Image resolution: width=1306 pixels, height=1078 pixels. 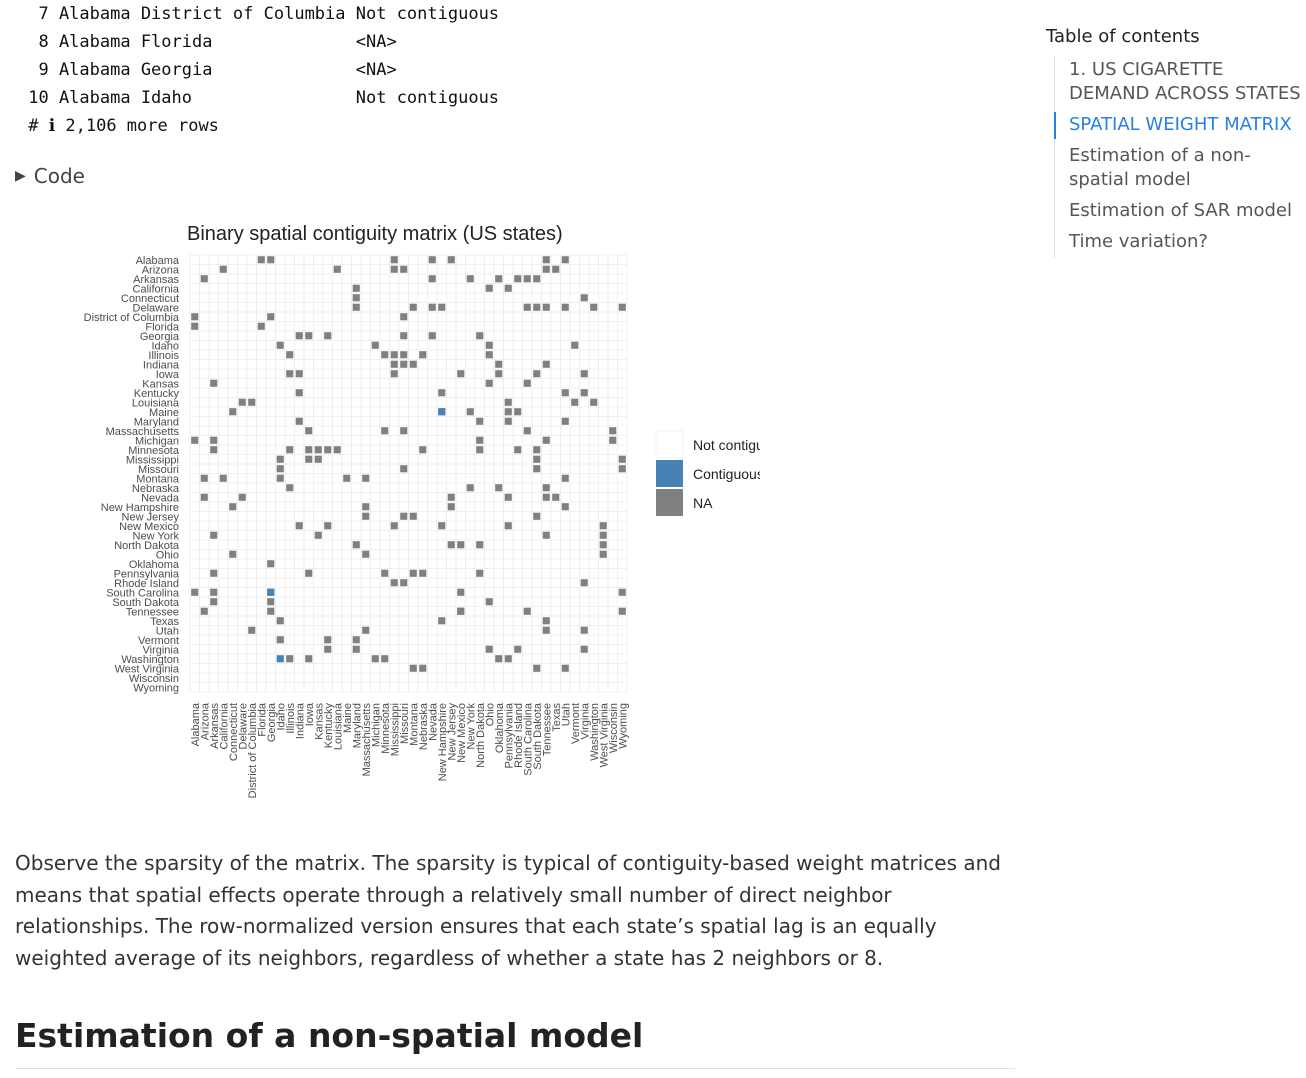 What do you see at coordinates (1138, 241) in the screenshot?
I see `toc-item-time-variation: Time variation?` at bounding box center [1138, 241].